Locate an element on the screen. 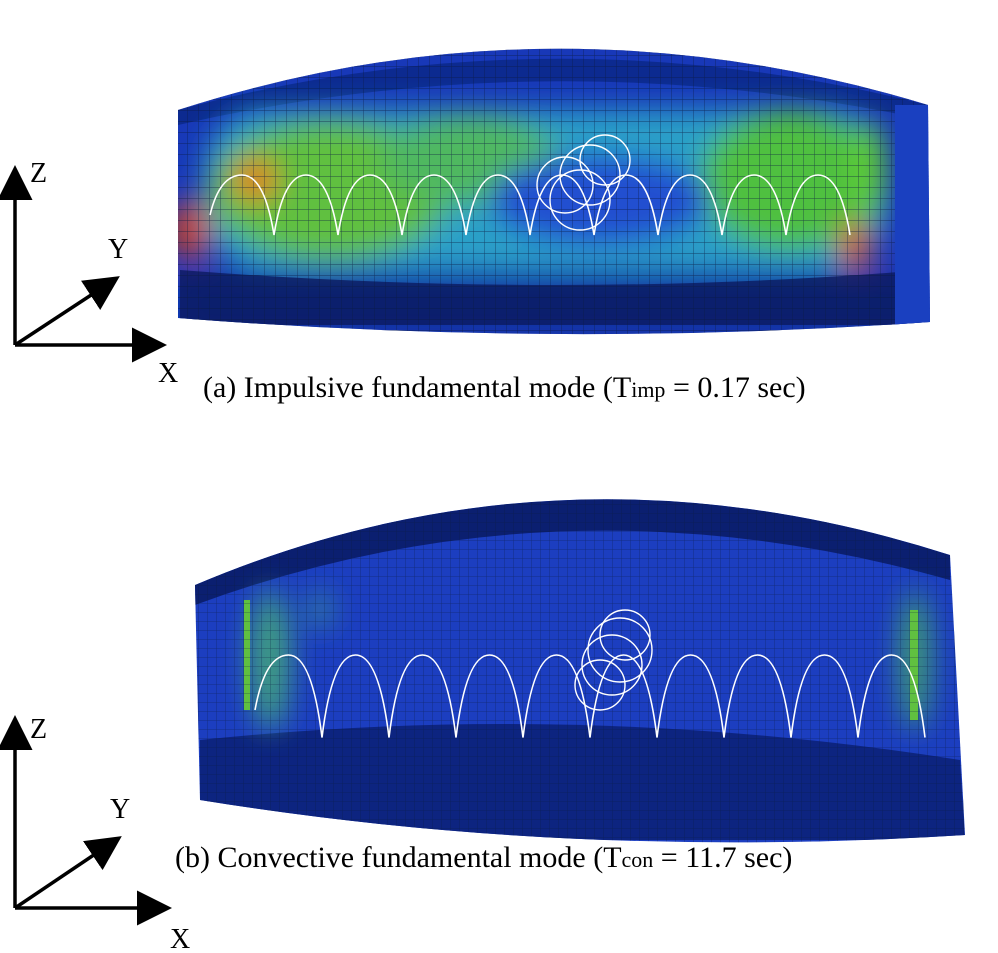 The height and width of the screenshot is (953, 998). caption-sub: con is located at coordinates (638, 859).